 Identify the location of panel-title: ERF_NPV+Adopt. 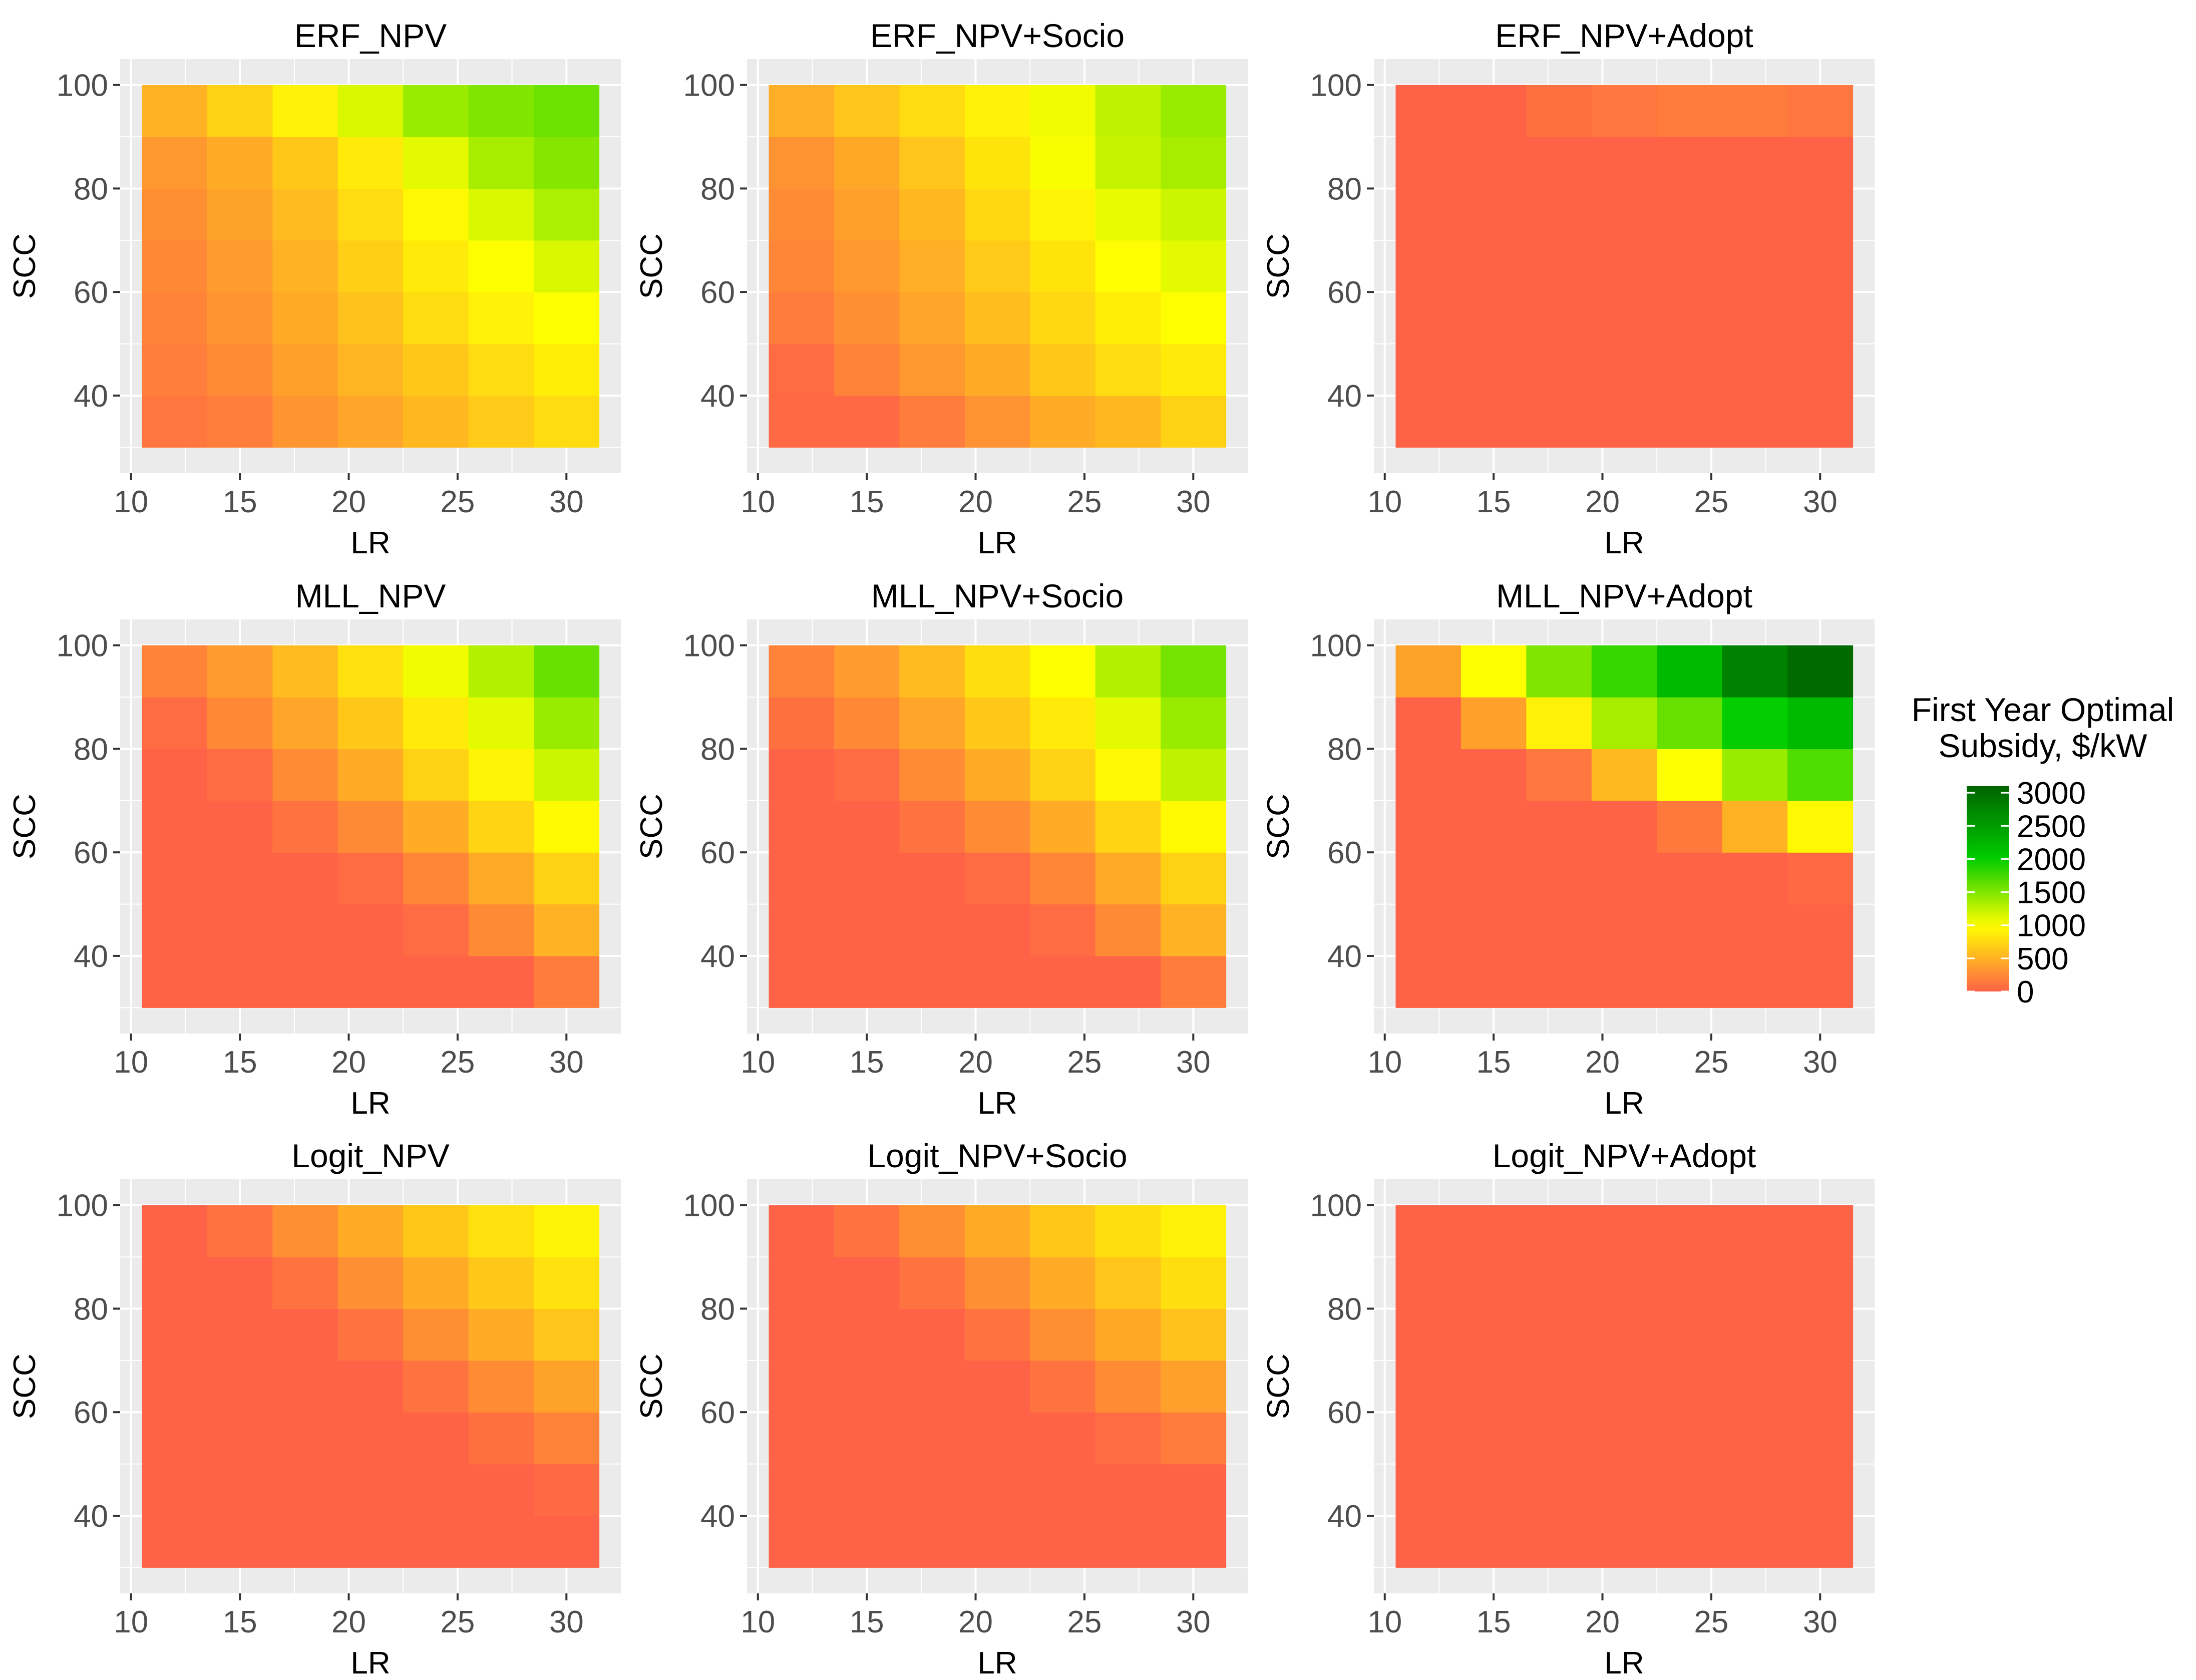
(1624, 36).